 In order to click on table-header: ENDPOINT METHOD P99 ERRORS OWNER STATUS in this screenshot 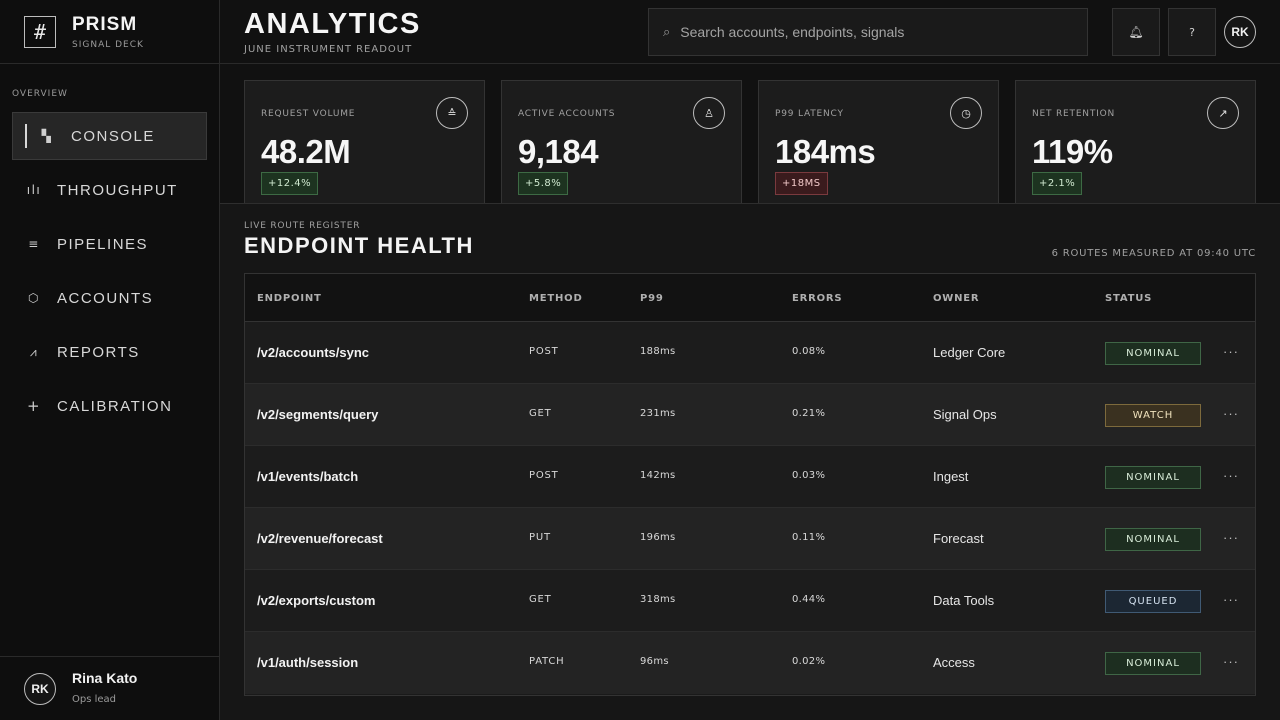, I will do `click(750, 298)`.